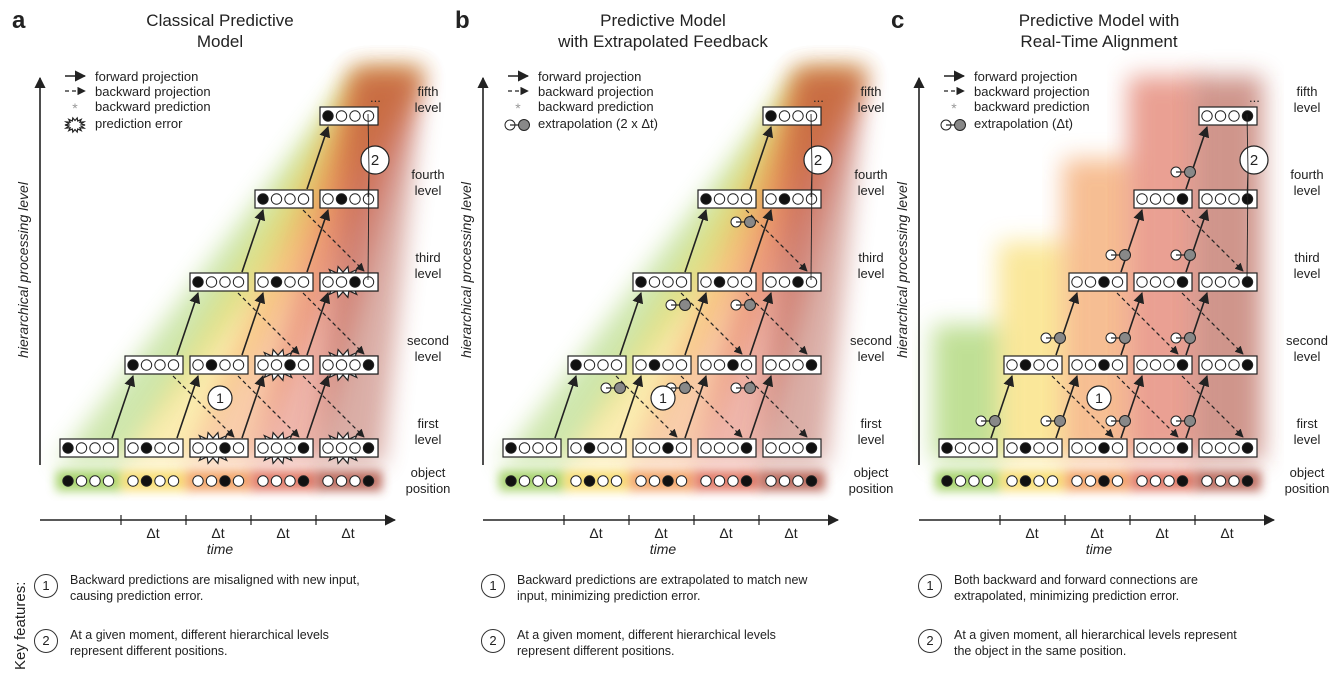 The image size is (1339, 673). Describe the element at coordinates (871, 91) in the screenshot. I see `level-label: fifth` at that location.